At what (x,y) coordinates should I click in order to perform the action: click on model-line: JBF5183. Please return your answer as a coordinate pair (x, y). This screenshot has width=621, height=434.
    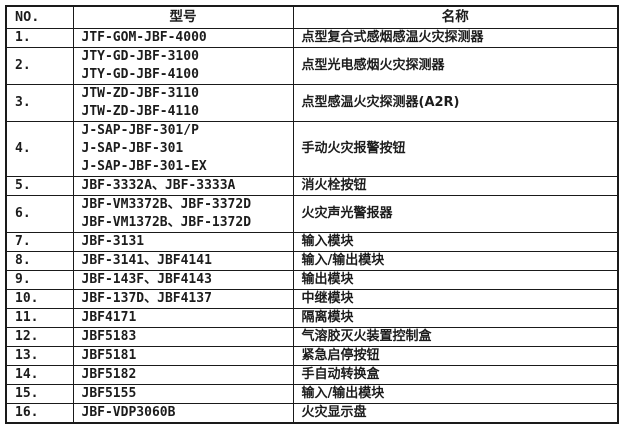
    Looking at the image, I should click on (109, 336).